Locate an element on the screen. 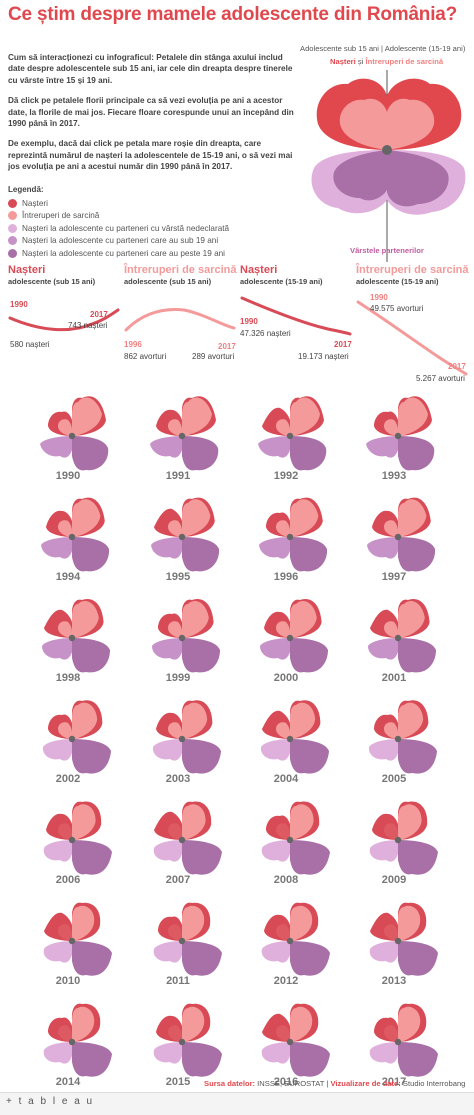 This screenshot has height=1115, width=474. main-flower is located at coordinates (388, 166).